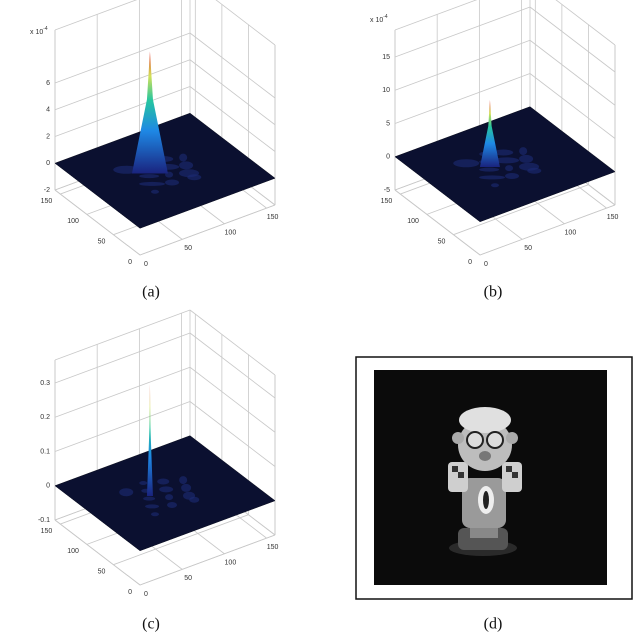 This screenshot has width=643, height=642. Describe the element at coordinates (45, 451) in the screenshot. I see `z-tick-label: 0.1` at that location.